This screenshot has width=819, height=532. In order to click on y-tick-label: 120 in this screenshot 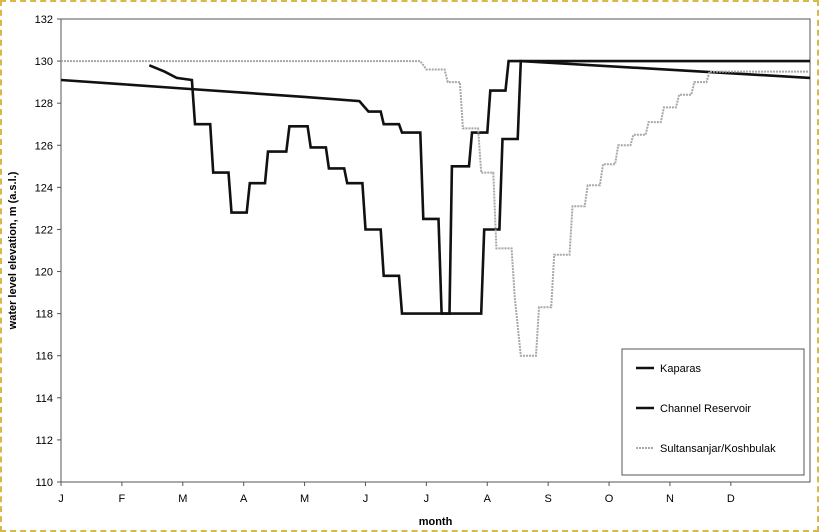, I will do `click(44, 273)`.